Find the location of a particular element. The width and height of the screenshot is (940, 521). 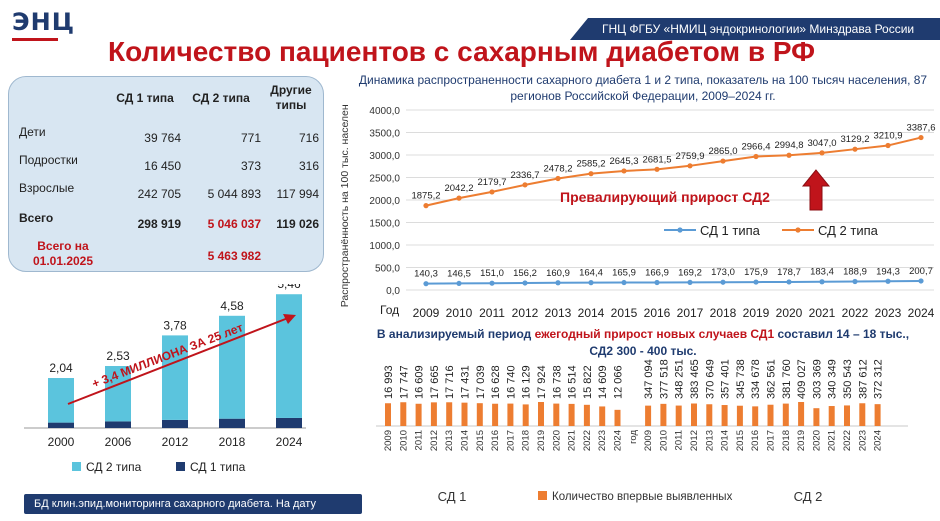

x-tick-label: 2020 is located at coordinates (816, 440).